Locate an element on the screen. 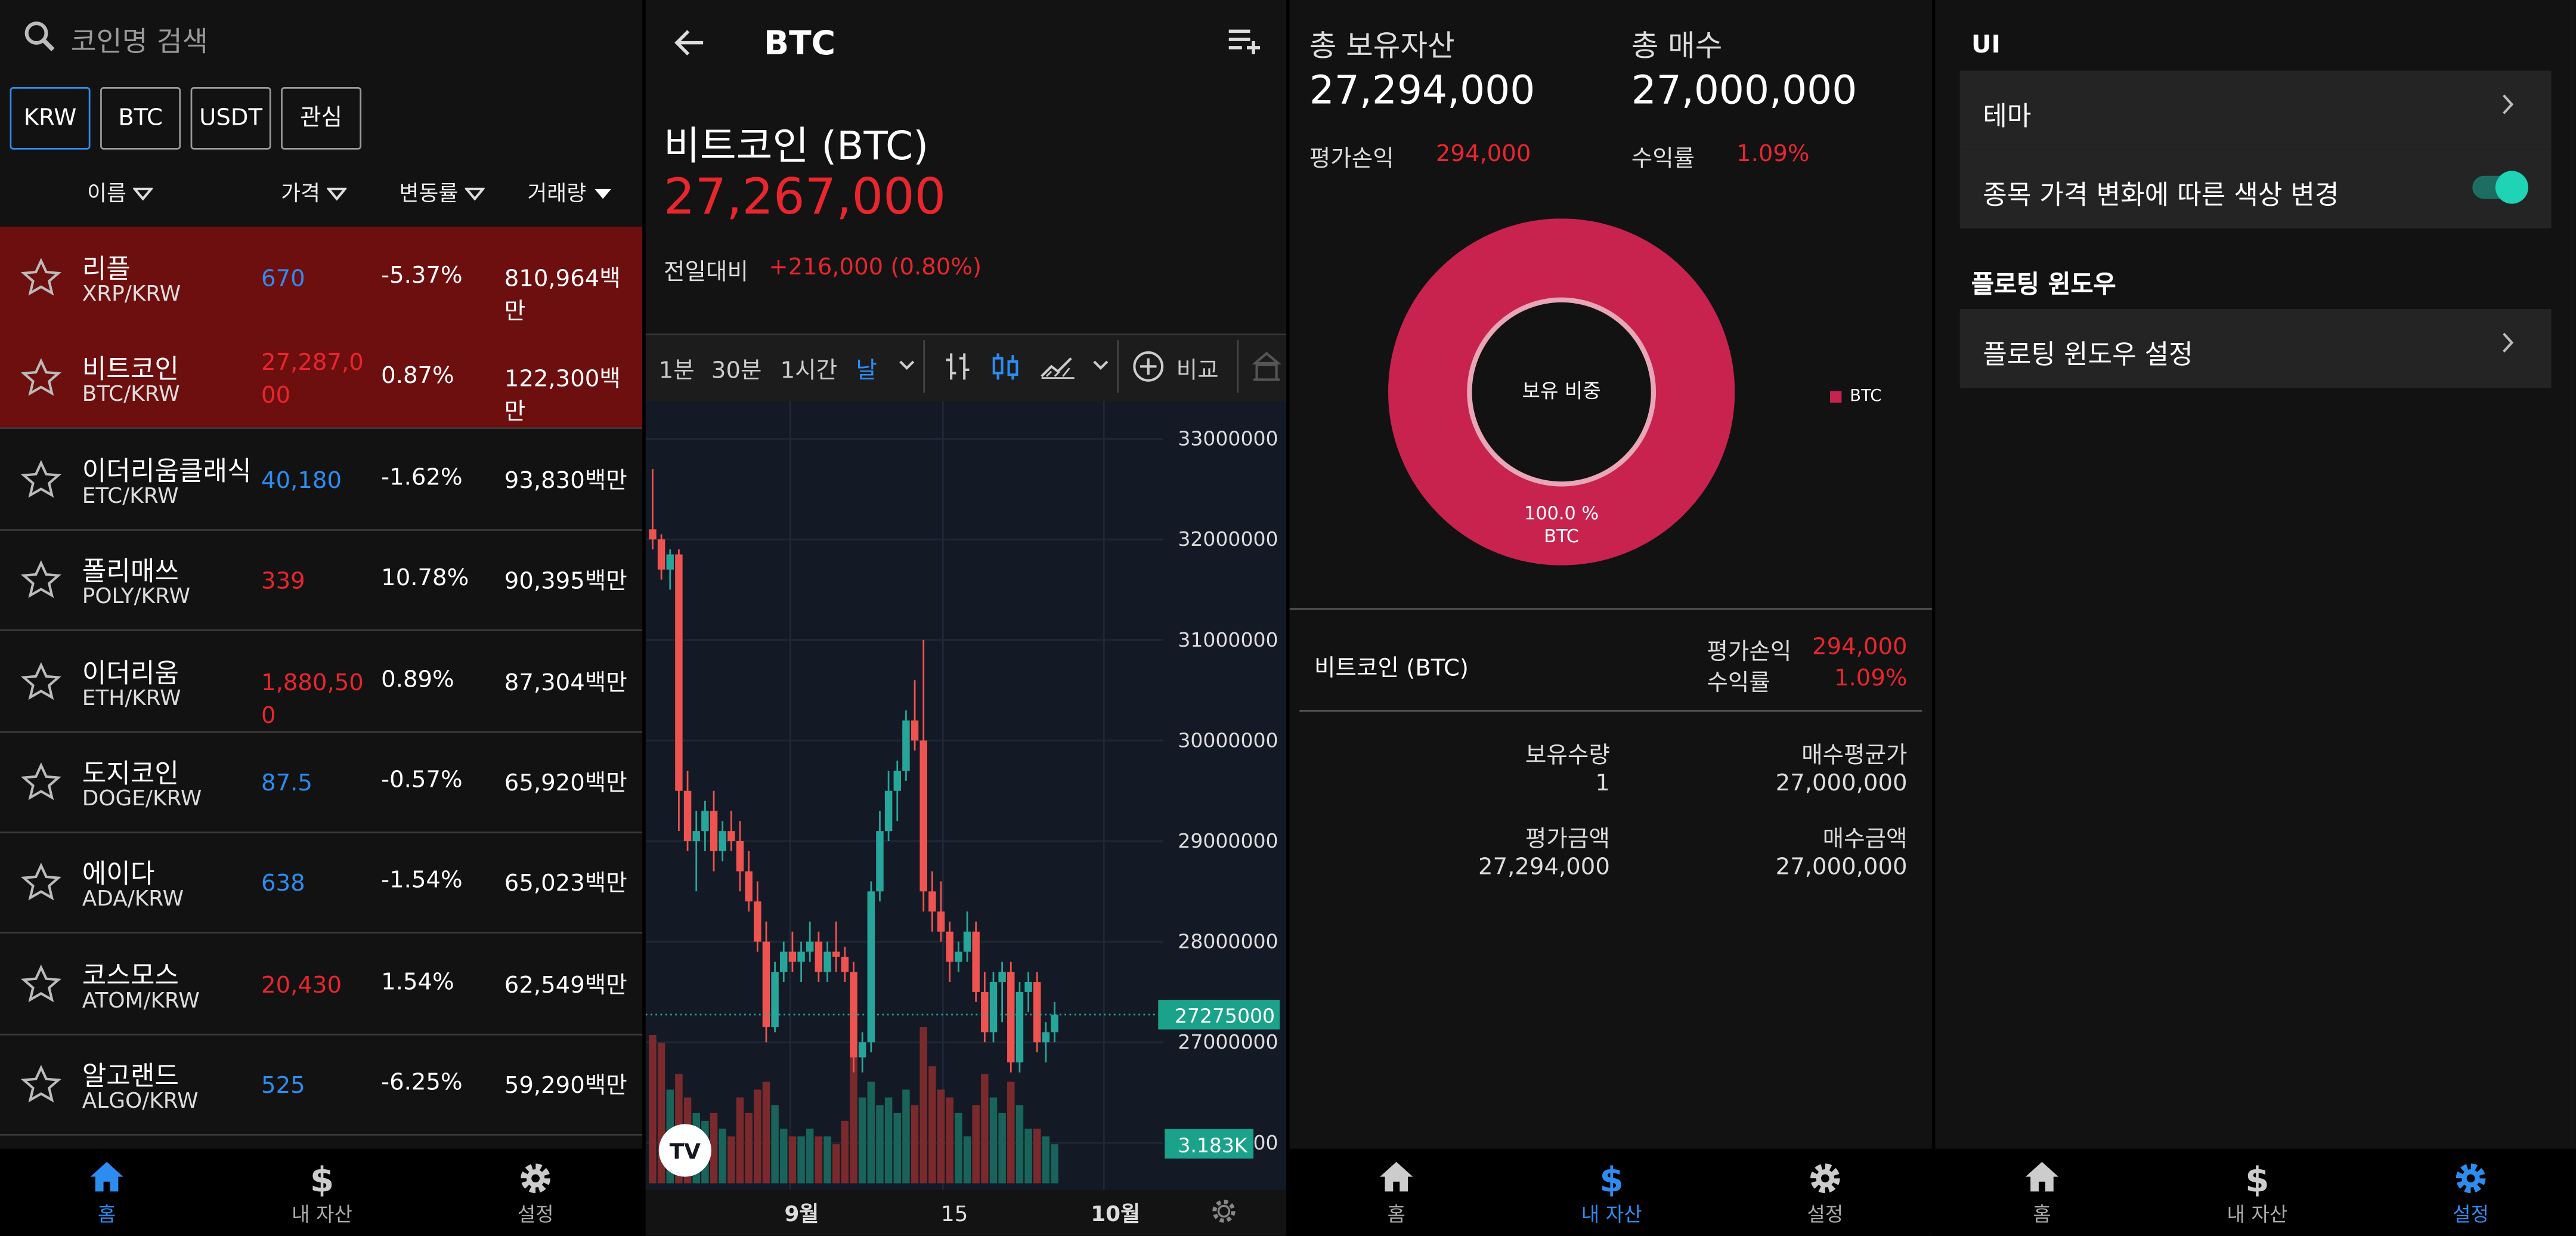  nav-assets: $ 내 자산 is located at coordinates (2257, 1192).